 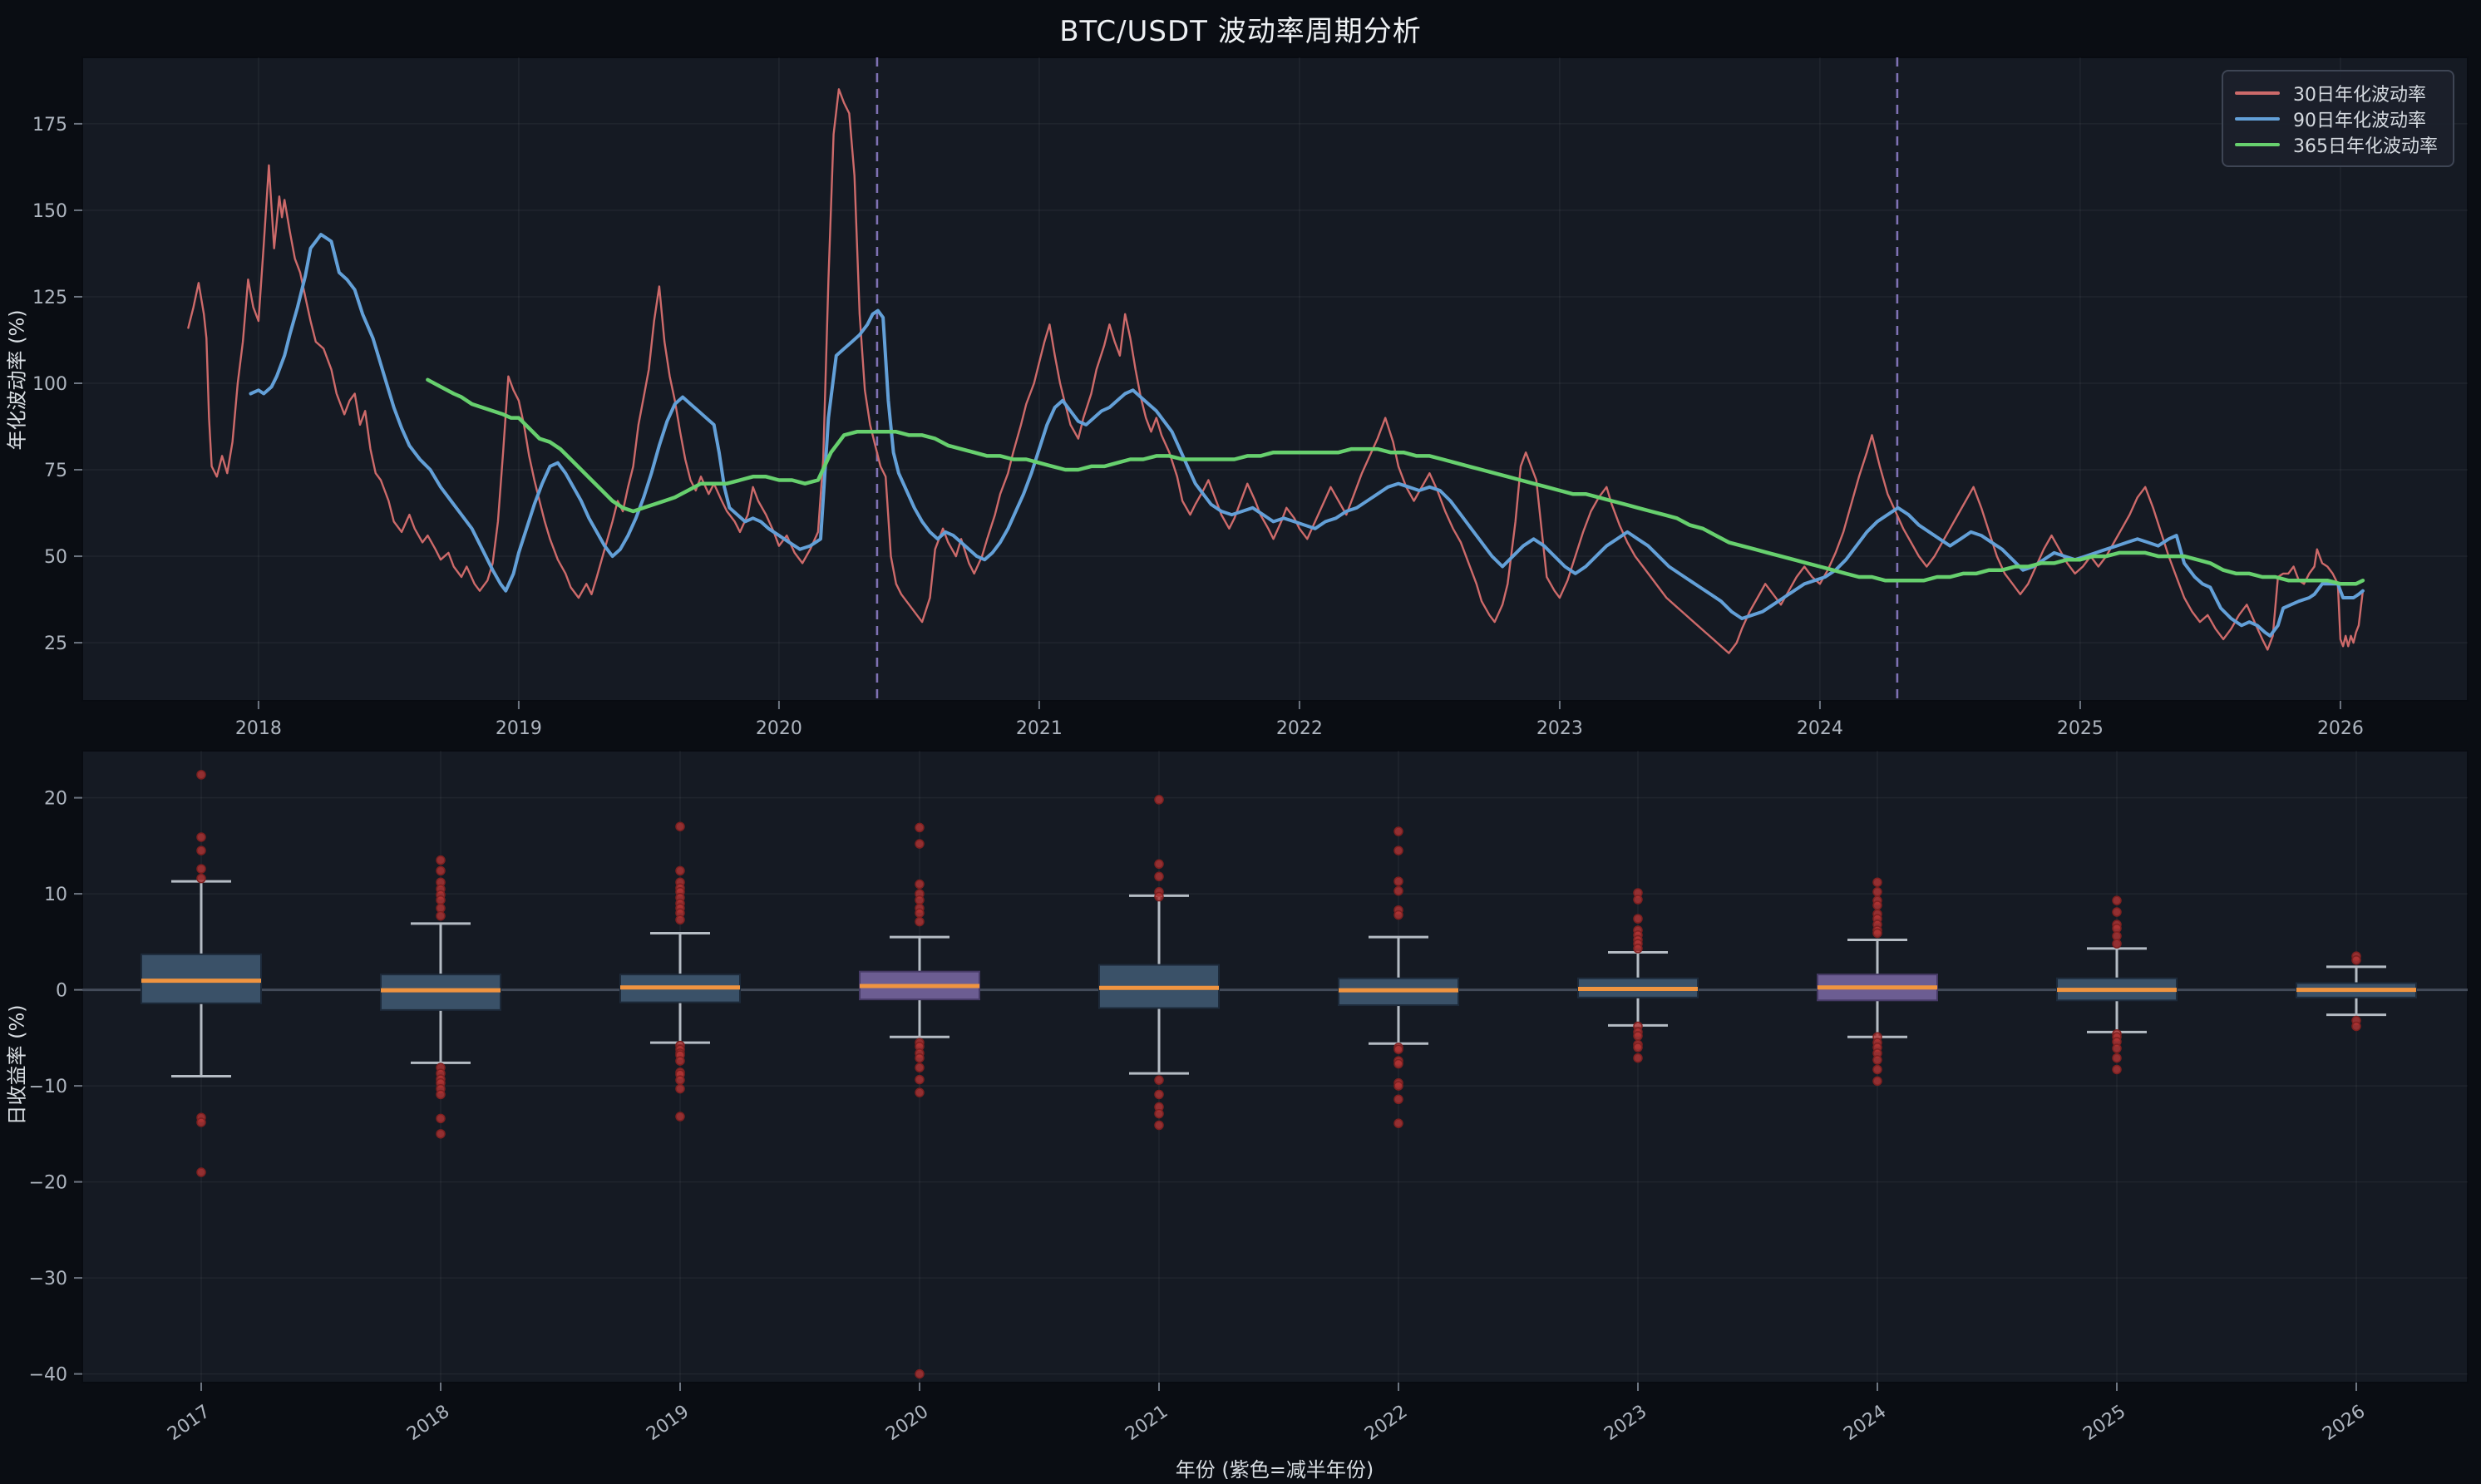 What do you see at coordinates (50, 211) in the screenshot?
I see `svg-text: 150` at bounding box center [50, 211].